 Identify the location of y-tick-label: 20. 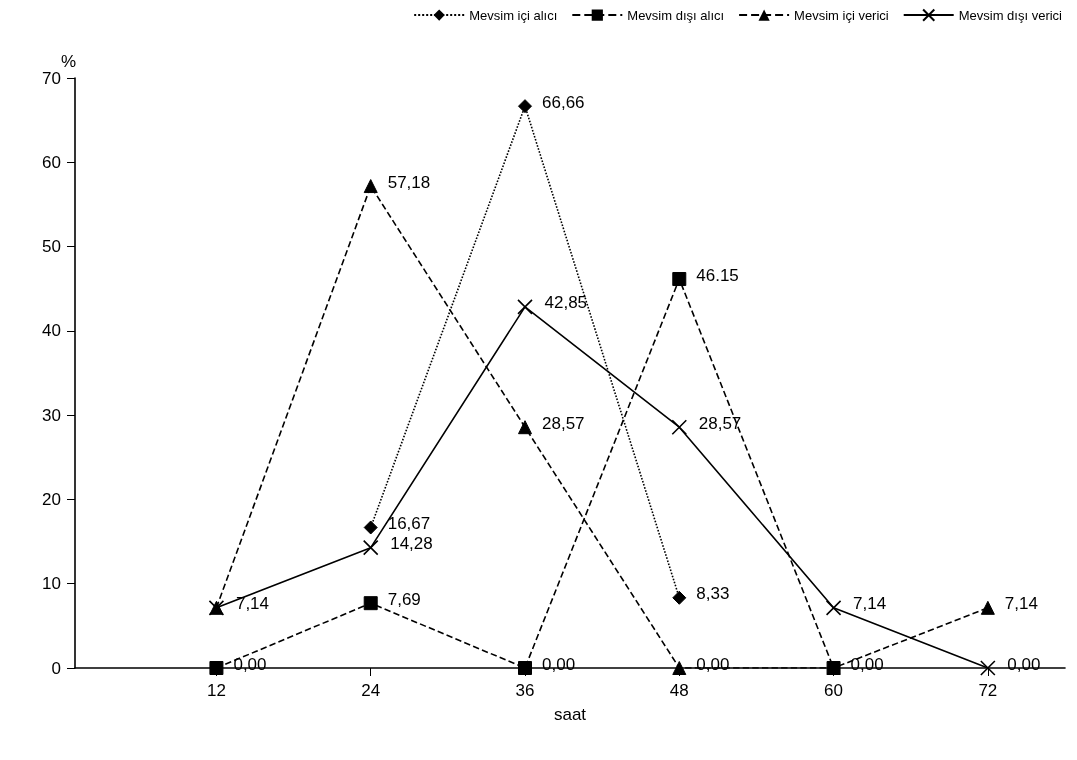
(51, 499).